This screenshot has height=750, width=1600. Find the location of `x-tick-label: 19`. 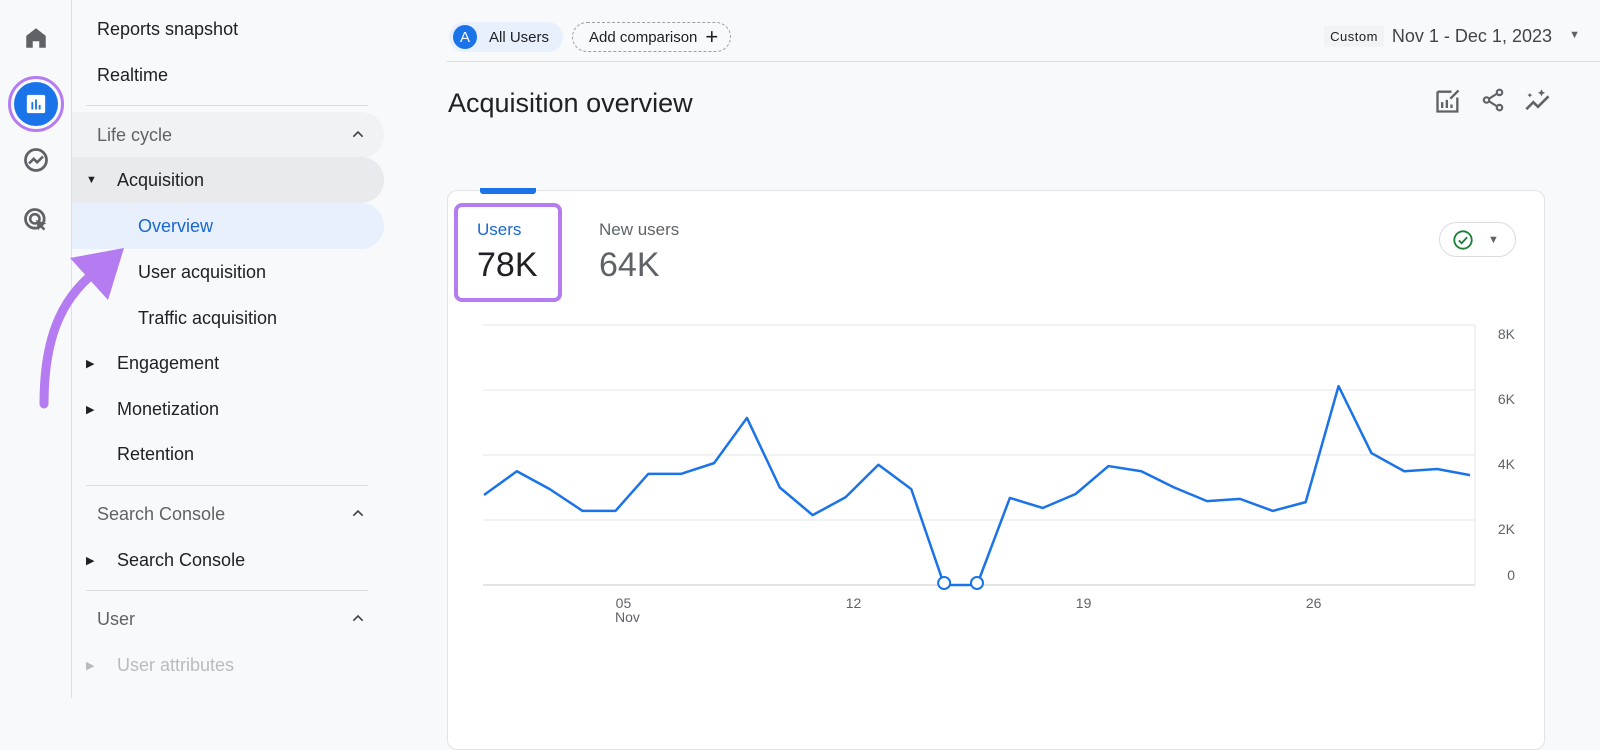

x-tick-label: 19 is located at coordinates (1084, 603).